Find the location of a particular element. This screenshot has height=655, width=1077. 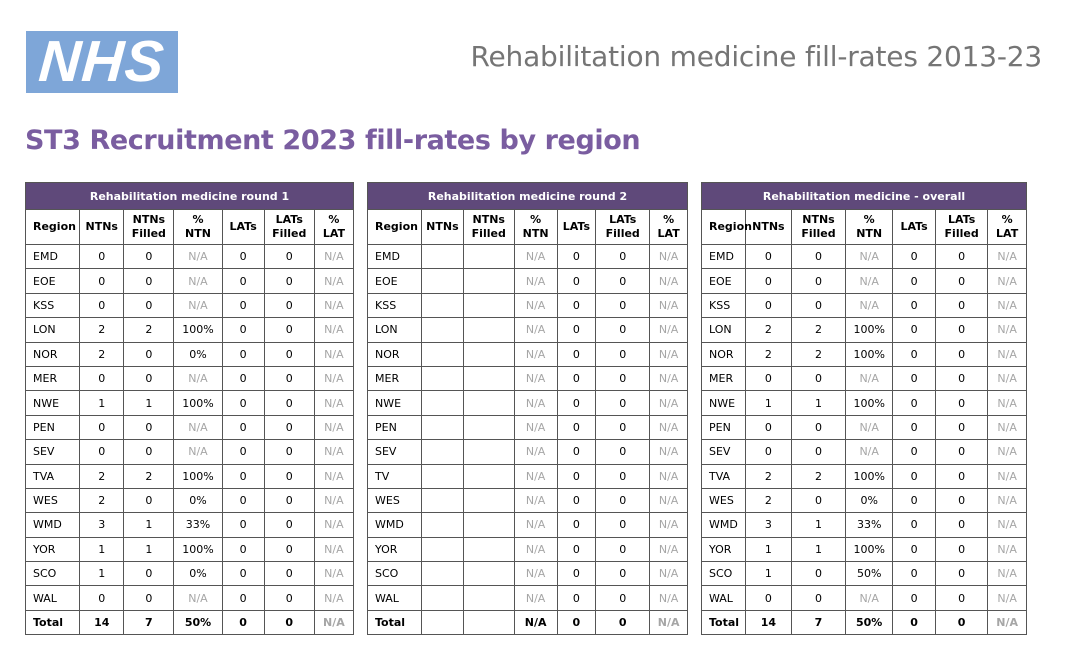

column-header: NTNs is located at coordinates (768, 227).